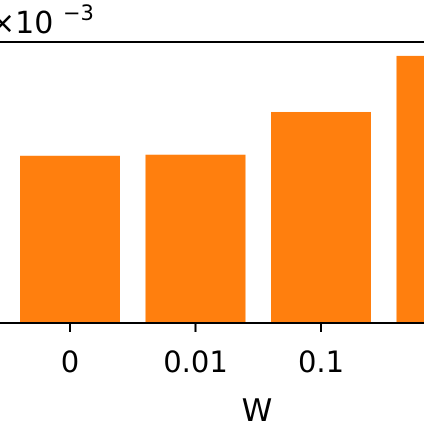 Image resolution: width=424 pixels, height=424 pixels. I want to click on y-offset-base: ×10, so click(26, 23).